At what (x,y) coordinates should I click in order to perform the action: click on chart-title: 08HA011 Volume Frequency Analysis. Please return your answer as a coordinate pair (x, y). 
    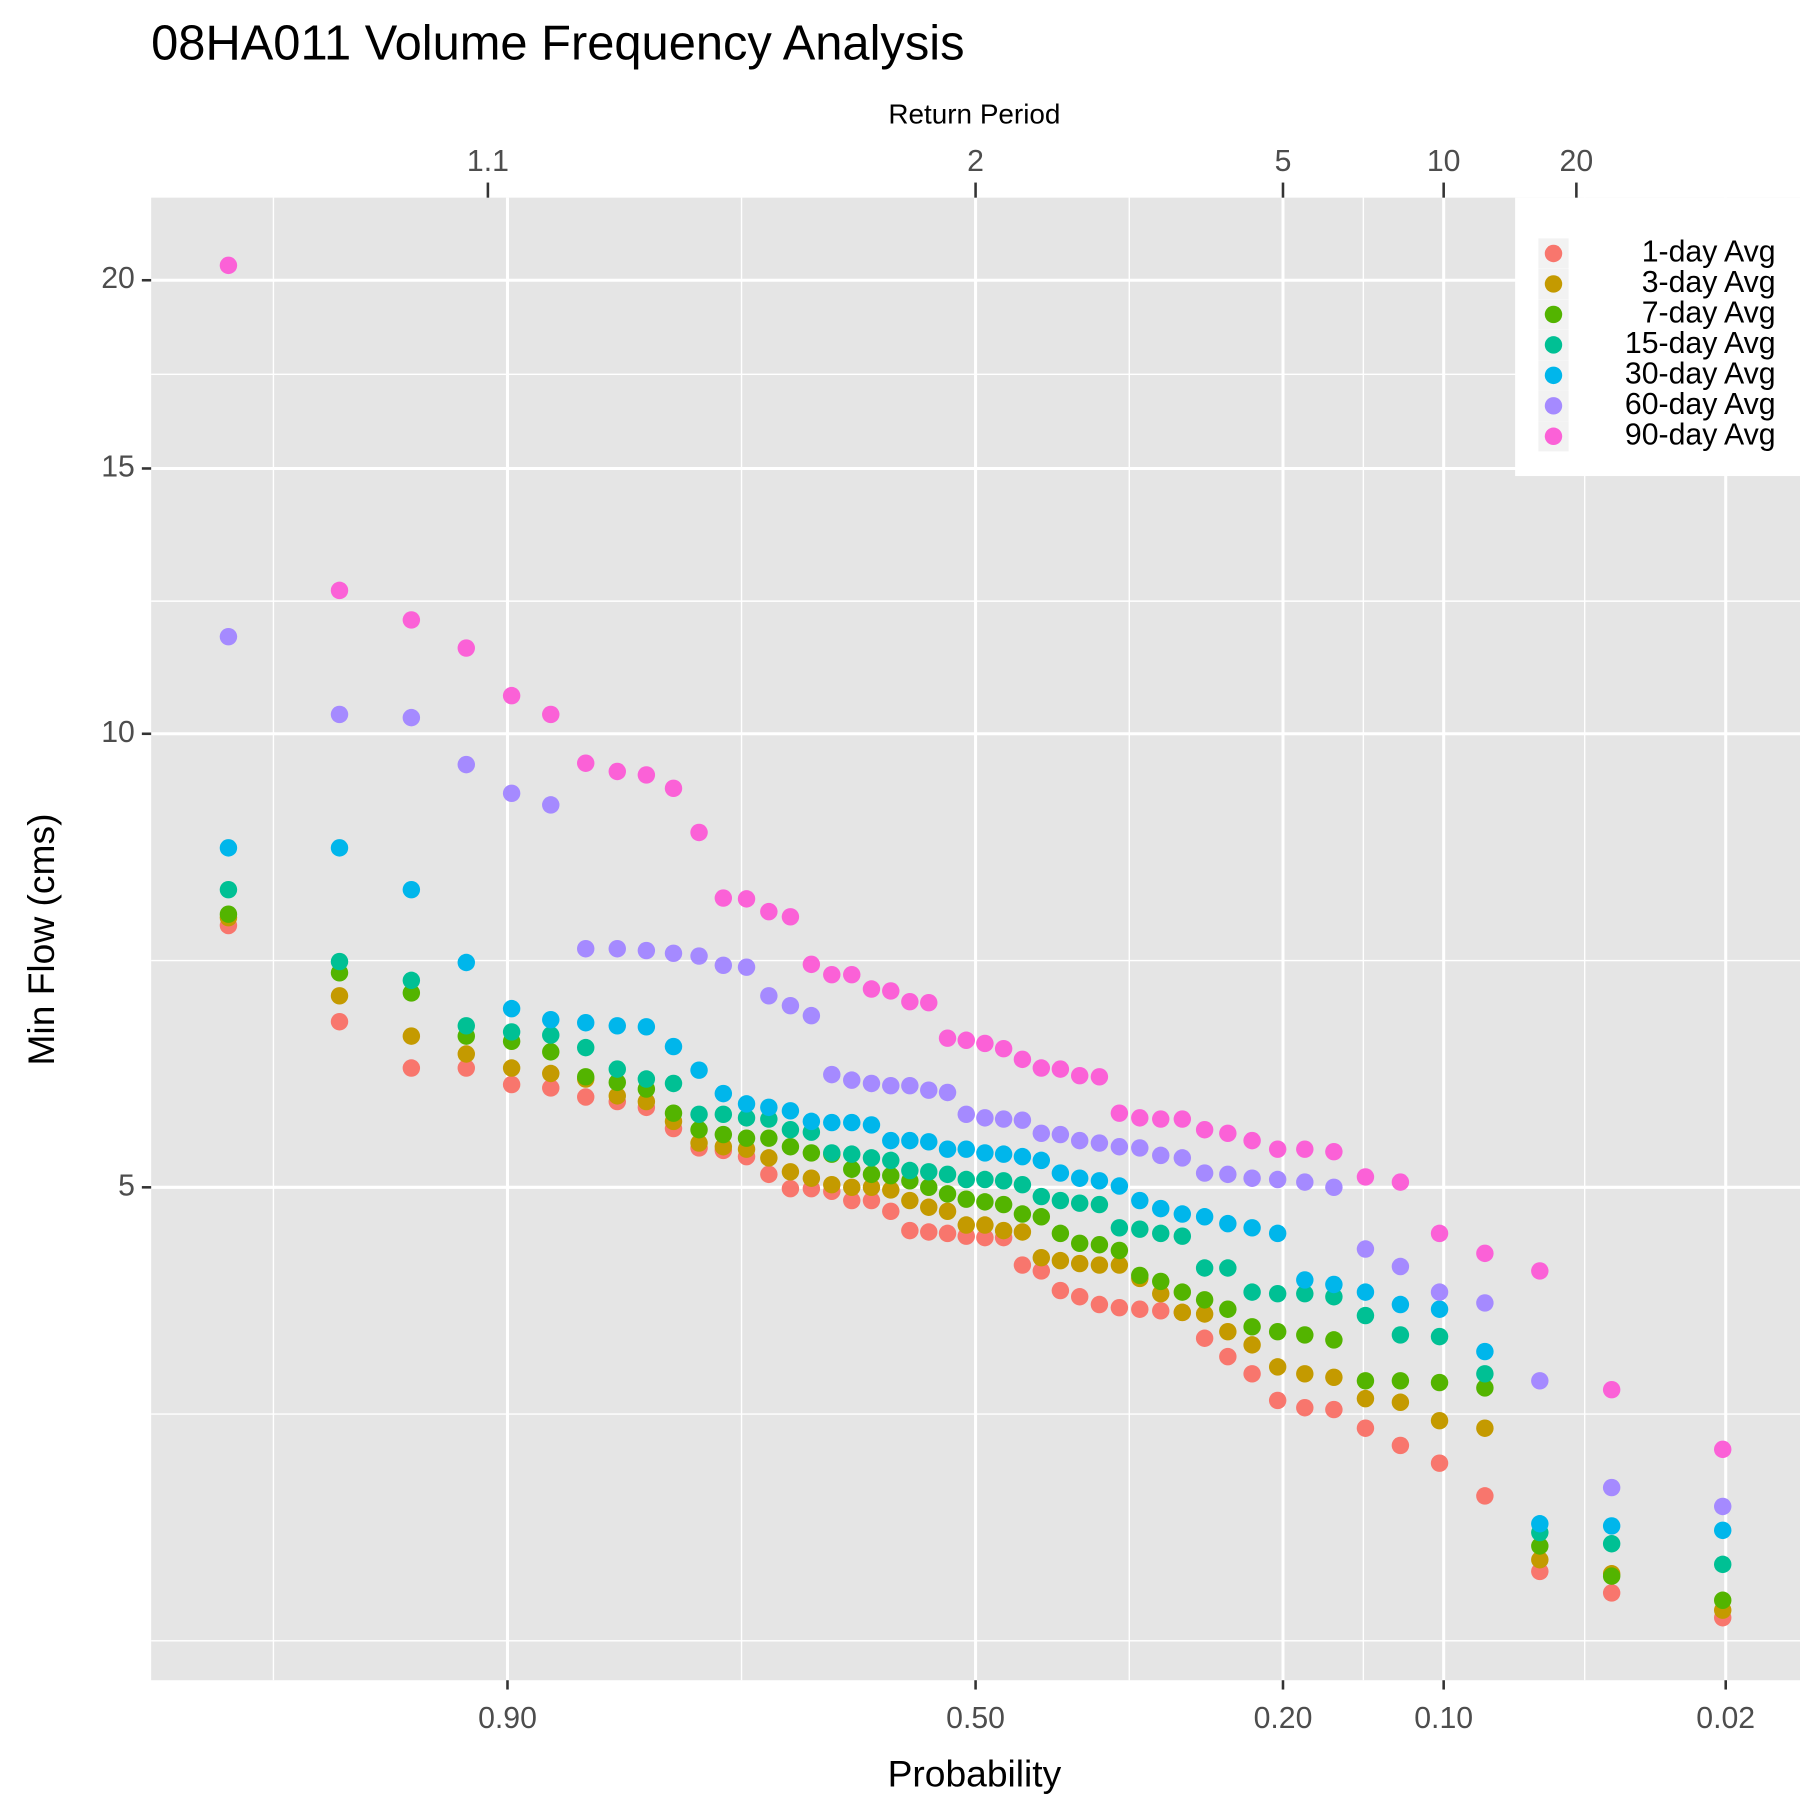
    Looking at the image, I should click on (557, 43).